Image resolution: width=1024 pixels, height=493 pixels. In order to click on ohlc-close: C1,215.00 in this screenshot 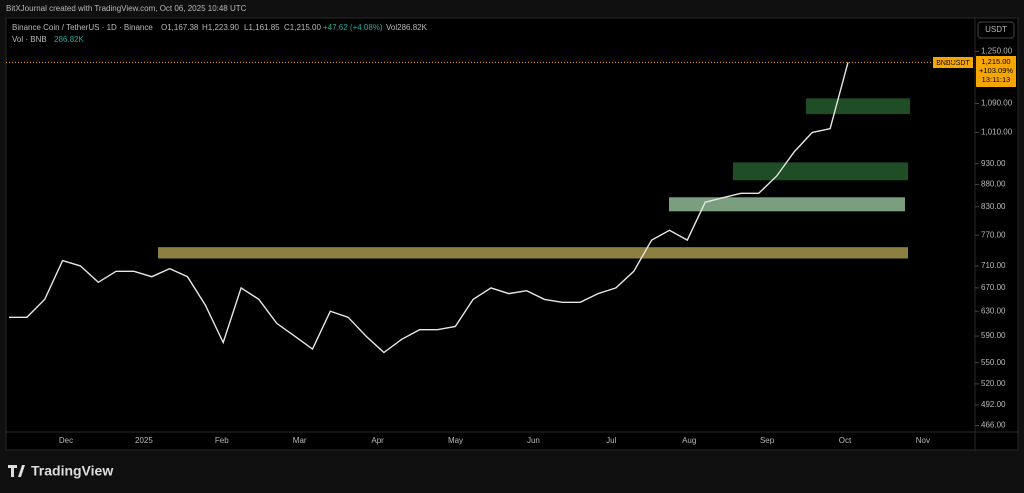, I will do `click(302, 27)`.